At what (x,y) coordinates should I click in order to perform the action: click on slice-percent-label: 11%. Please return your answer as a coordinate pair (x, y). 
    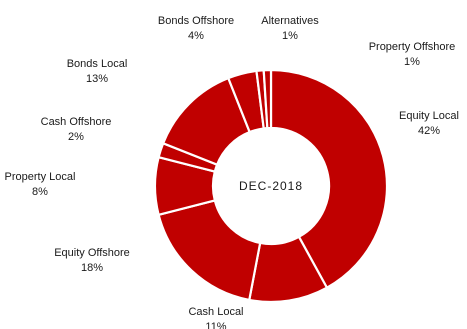
    Looking at the image, I should click on (215, 325).